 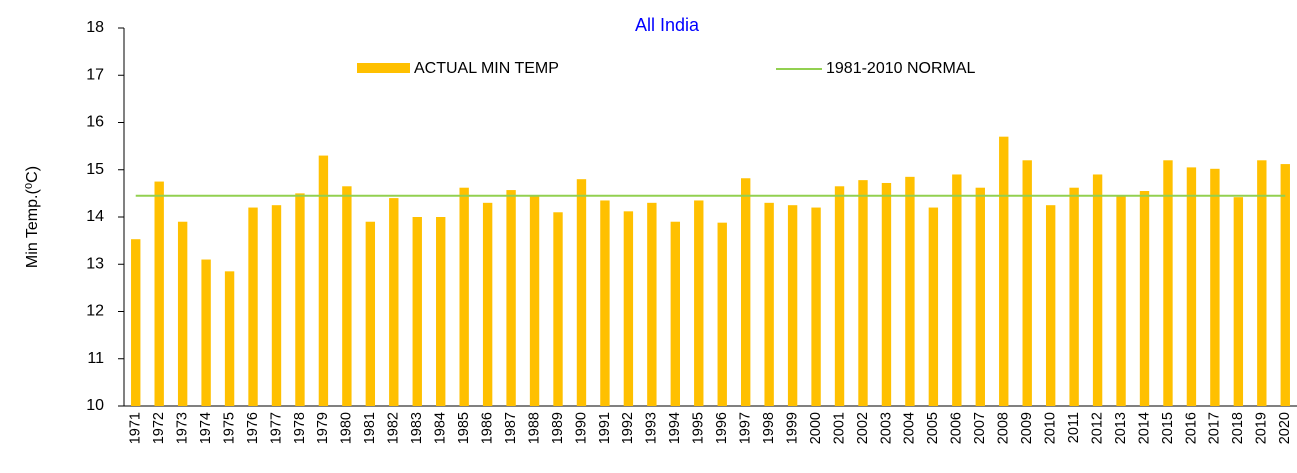 What do you see at coordinates (957, 428) in the screenshot?
I see `x-tick-label: 2006` at bounding box center [957, 428].